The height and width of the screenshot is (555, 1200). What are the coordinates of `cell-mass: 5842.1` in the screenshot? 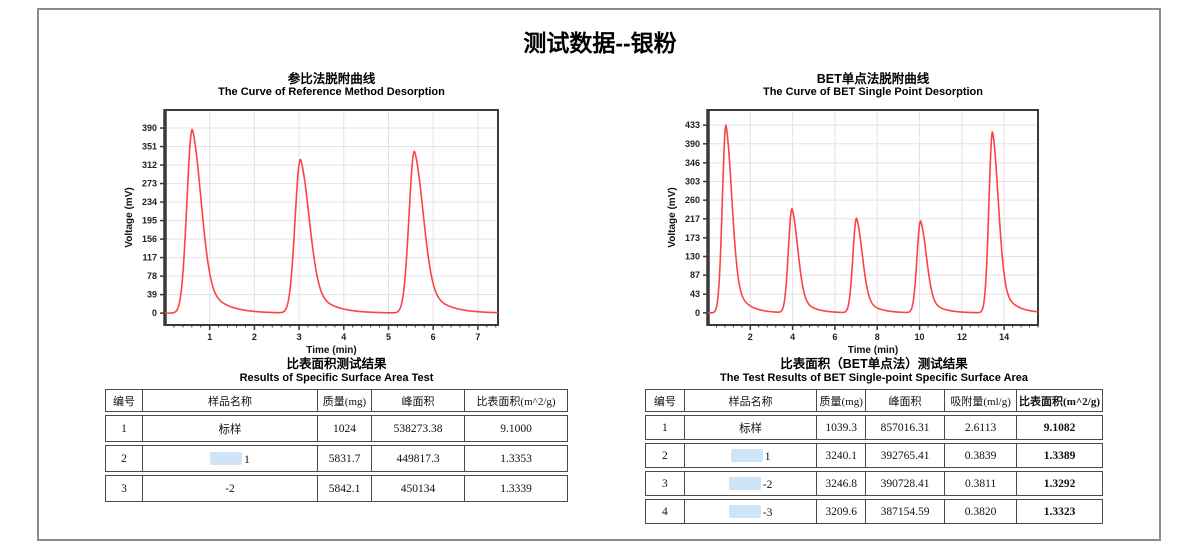 It's located at (345, 488).